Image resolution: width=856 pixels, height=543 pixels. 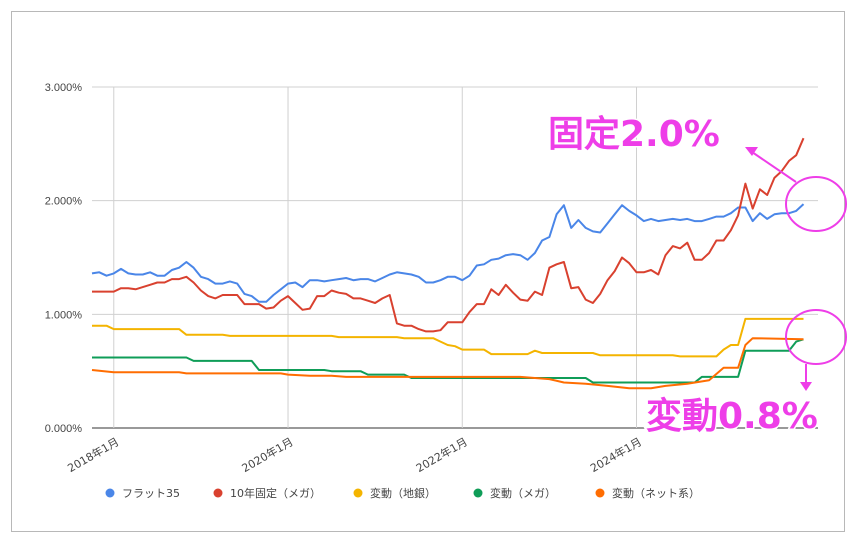 What do you see at coordinates (64, 315) in the screenshot?
I see `y-tick-label: 1.000%` at bounding box center [64, 315].